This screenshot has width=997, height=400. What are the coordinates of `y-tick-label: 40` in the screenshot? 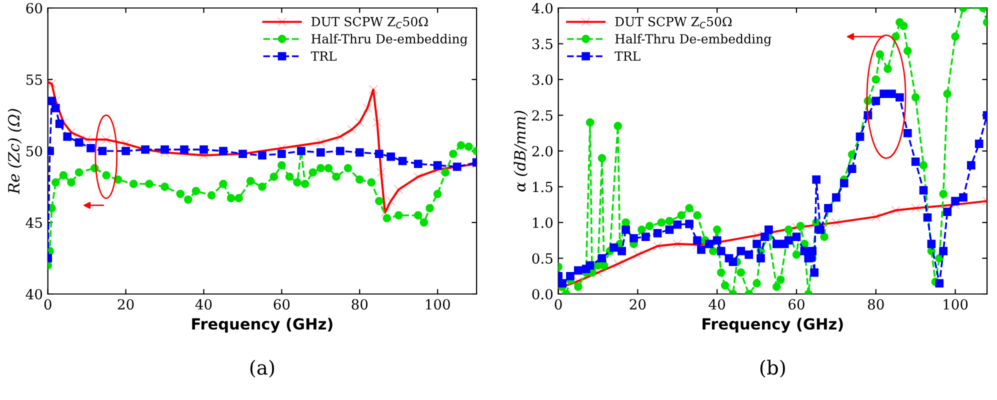 It's located at (34, 294).